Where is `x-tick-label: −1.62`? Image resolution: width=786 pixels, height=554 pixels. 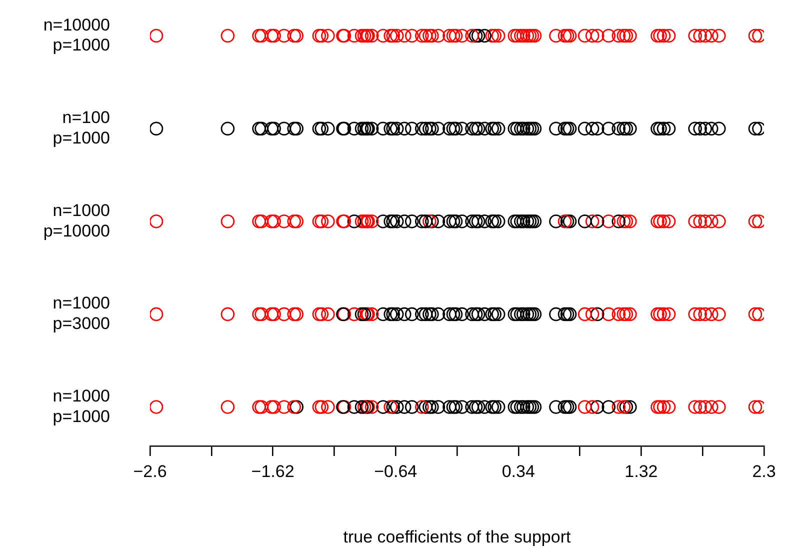
x-tick-label: −1.62 is located at coordinates (272, 471).